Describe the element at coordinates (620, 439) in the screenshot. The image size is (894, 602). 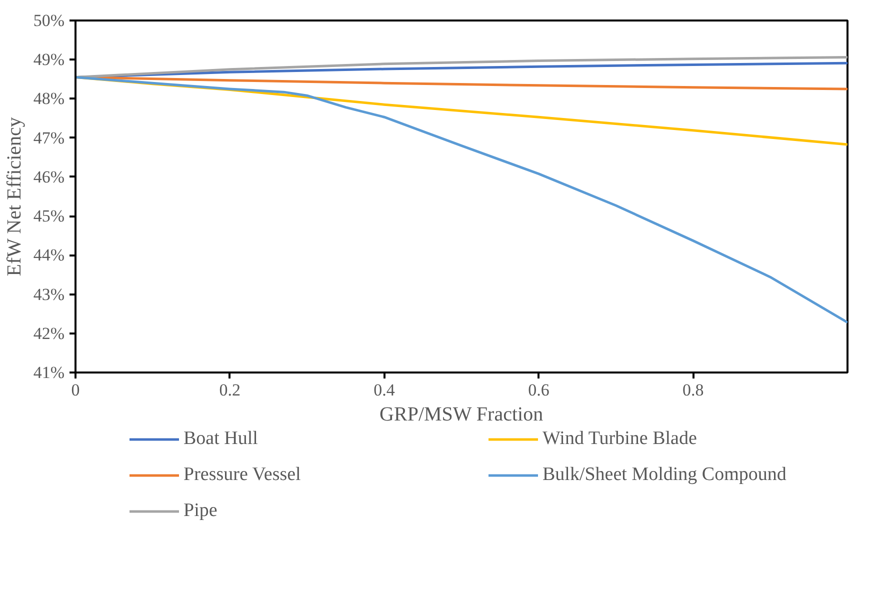
I see `legend-label: Wind Turbine Blade` at that location.